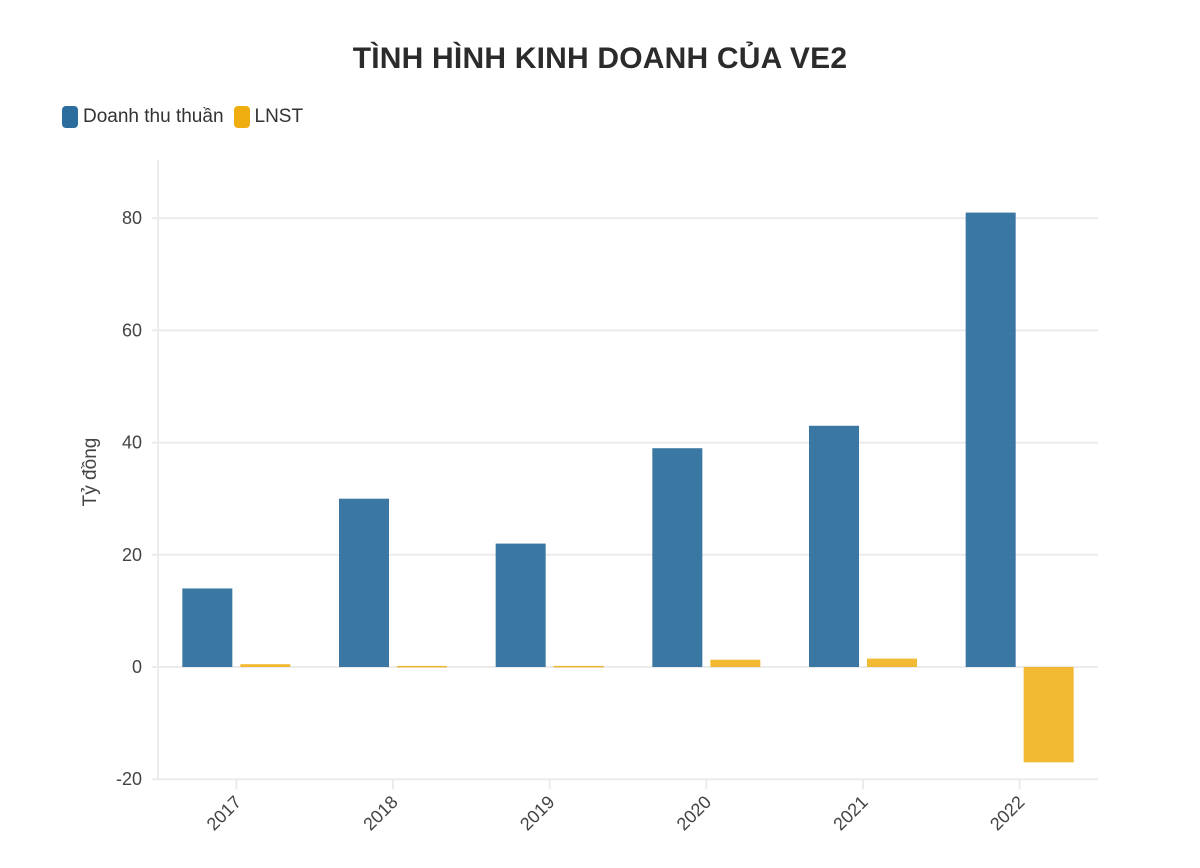 The width and height of the screenshot is (1200, 868). Describe the element at coordinates (224, 813) in the screenshot. I see `x-tick-label: 2017` at that location.